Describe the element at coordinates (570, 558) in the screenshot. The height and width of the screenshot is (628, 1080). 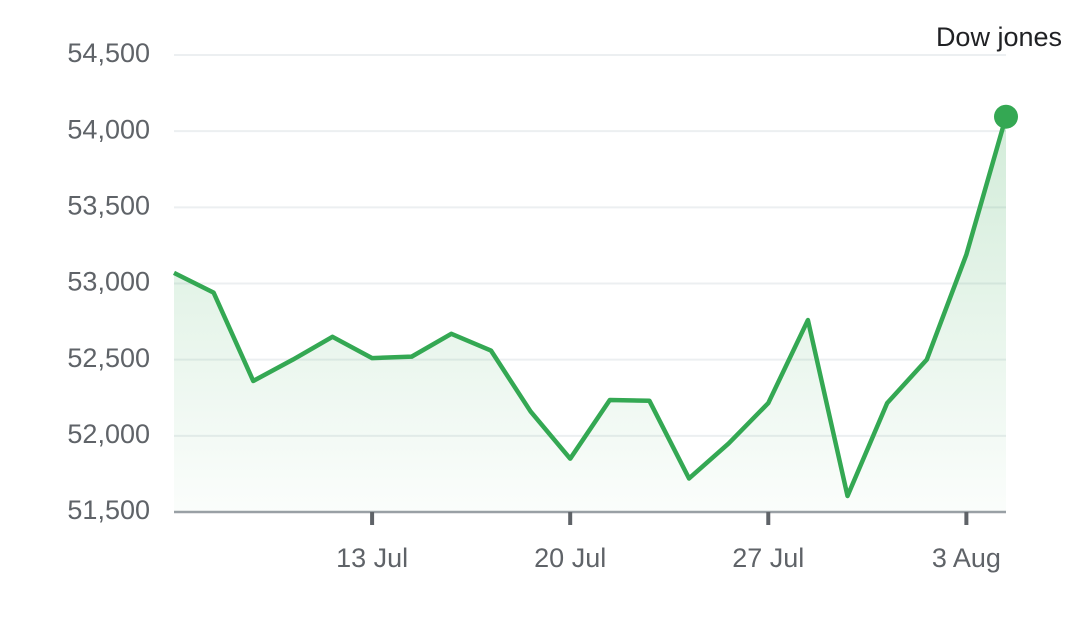
I see `x-tick-label: 20 Jul` at that location.